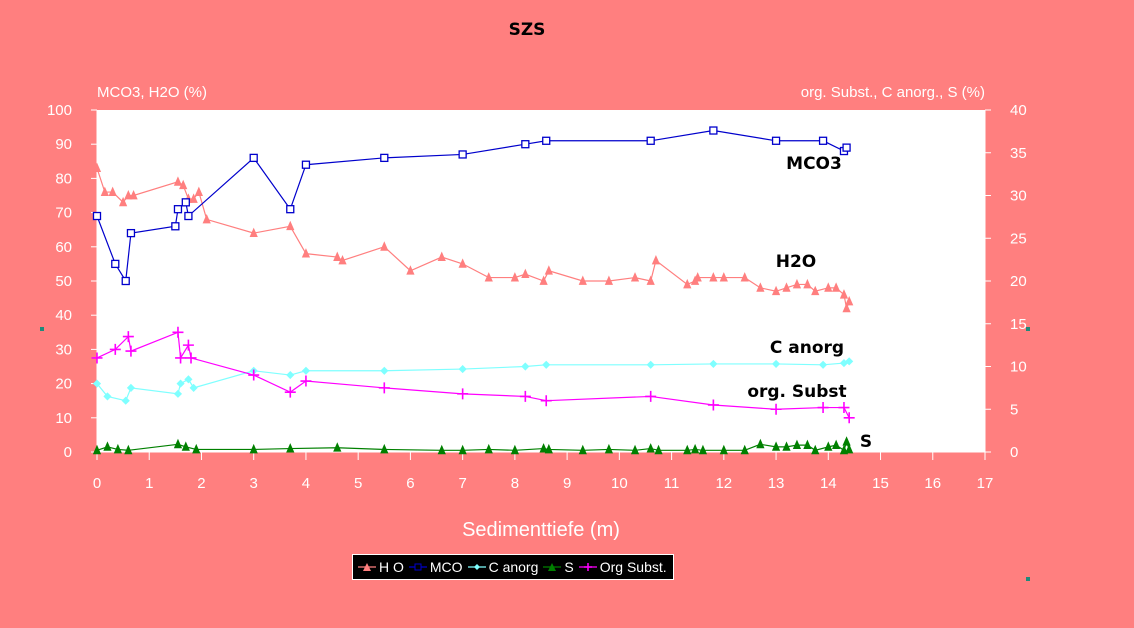 This screenshot has width=1134, height=628. Describe the element at coordinates (254, 483) in the screenshot. I see `x-tick-label: 3` at that location.